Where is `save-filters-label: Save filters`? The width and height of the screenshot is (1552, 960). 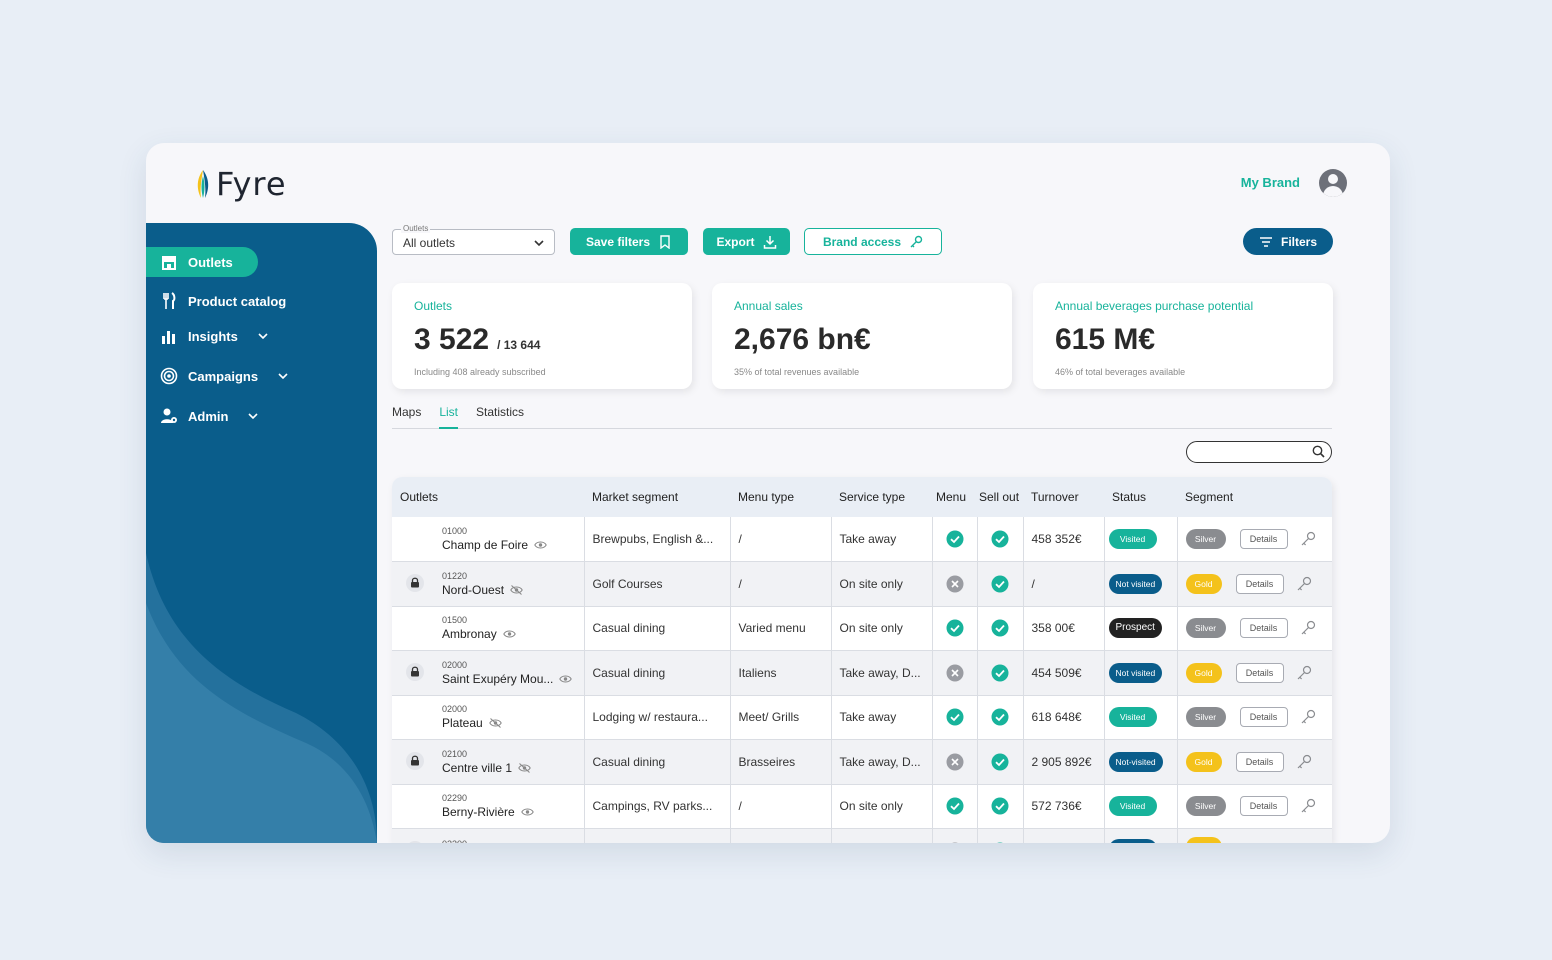 save-filters-label: Save filters is located at coordinates (618, 241).